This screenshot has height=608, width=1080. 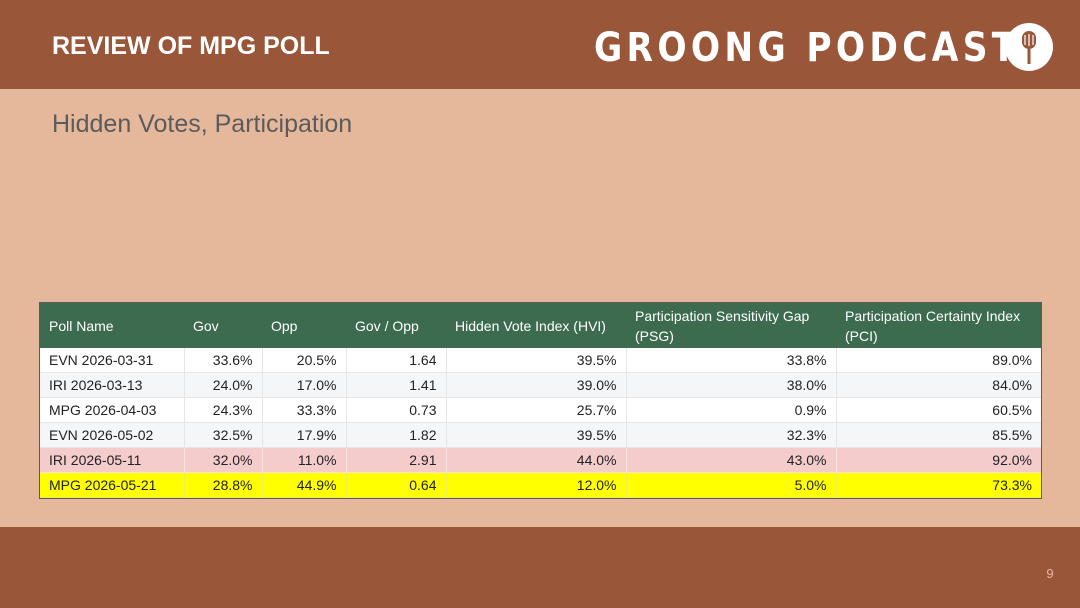 I want to click on cell-psg: 43.0%, so click(x=731, y=460).